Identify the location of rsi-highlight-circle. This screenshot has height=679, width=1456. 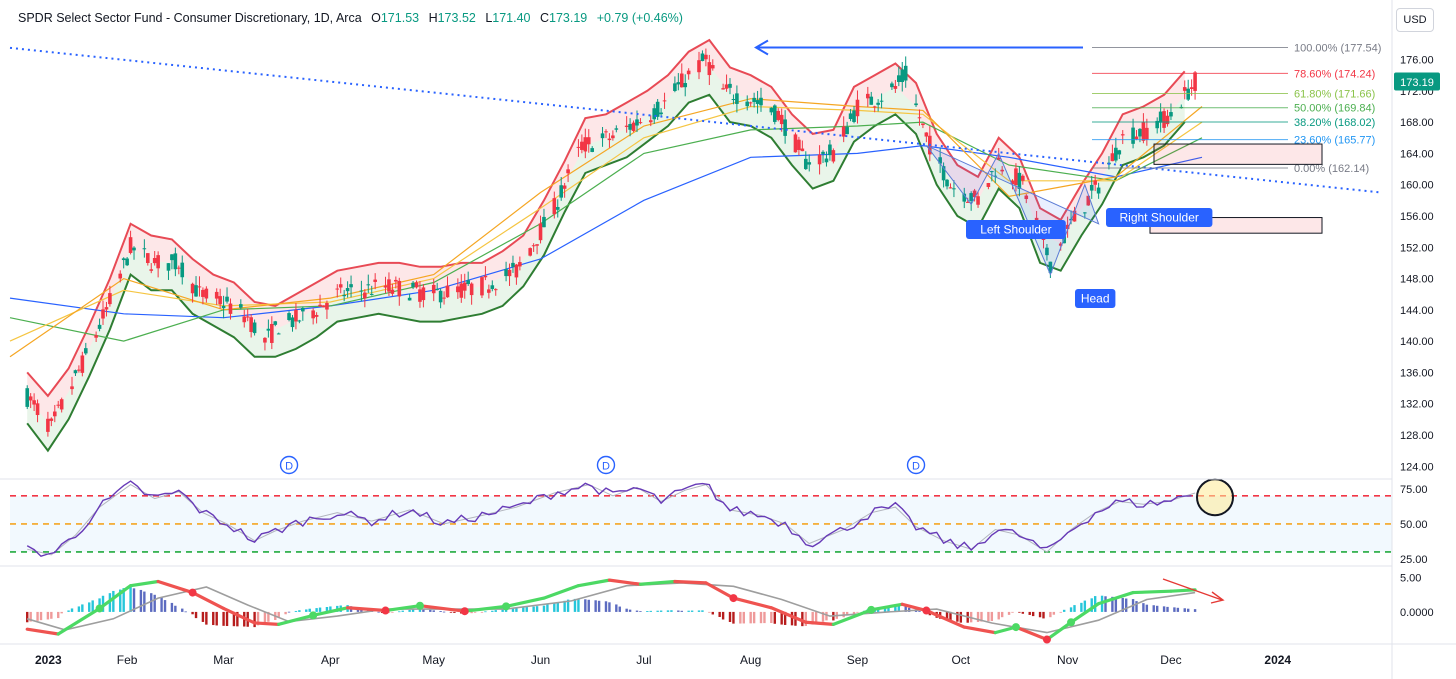
(1215, 497).